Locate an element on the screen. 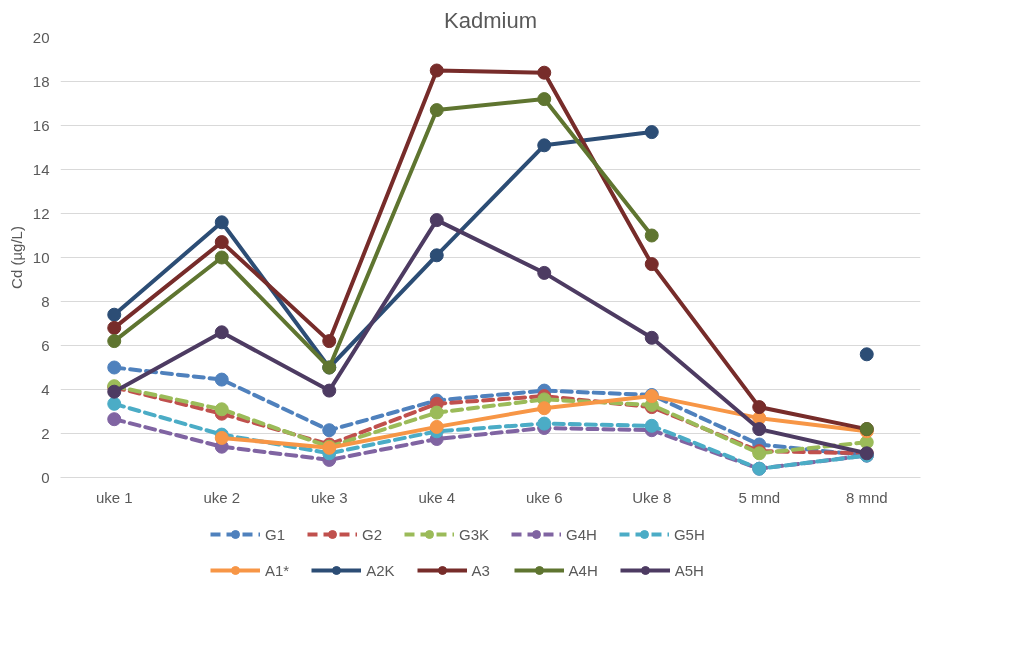 The height and width of the screenshot is (662, 1019). legend-label: G5H is located at coordinates (689, 534).